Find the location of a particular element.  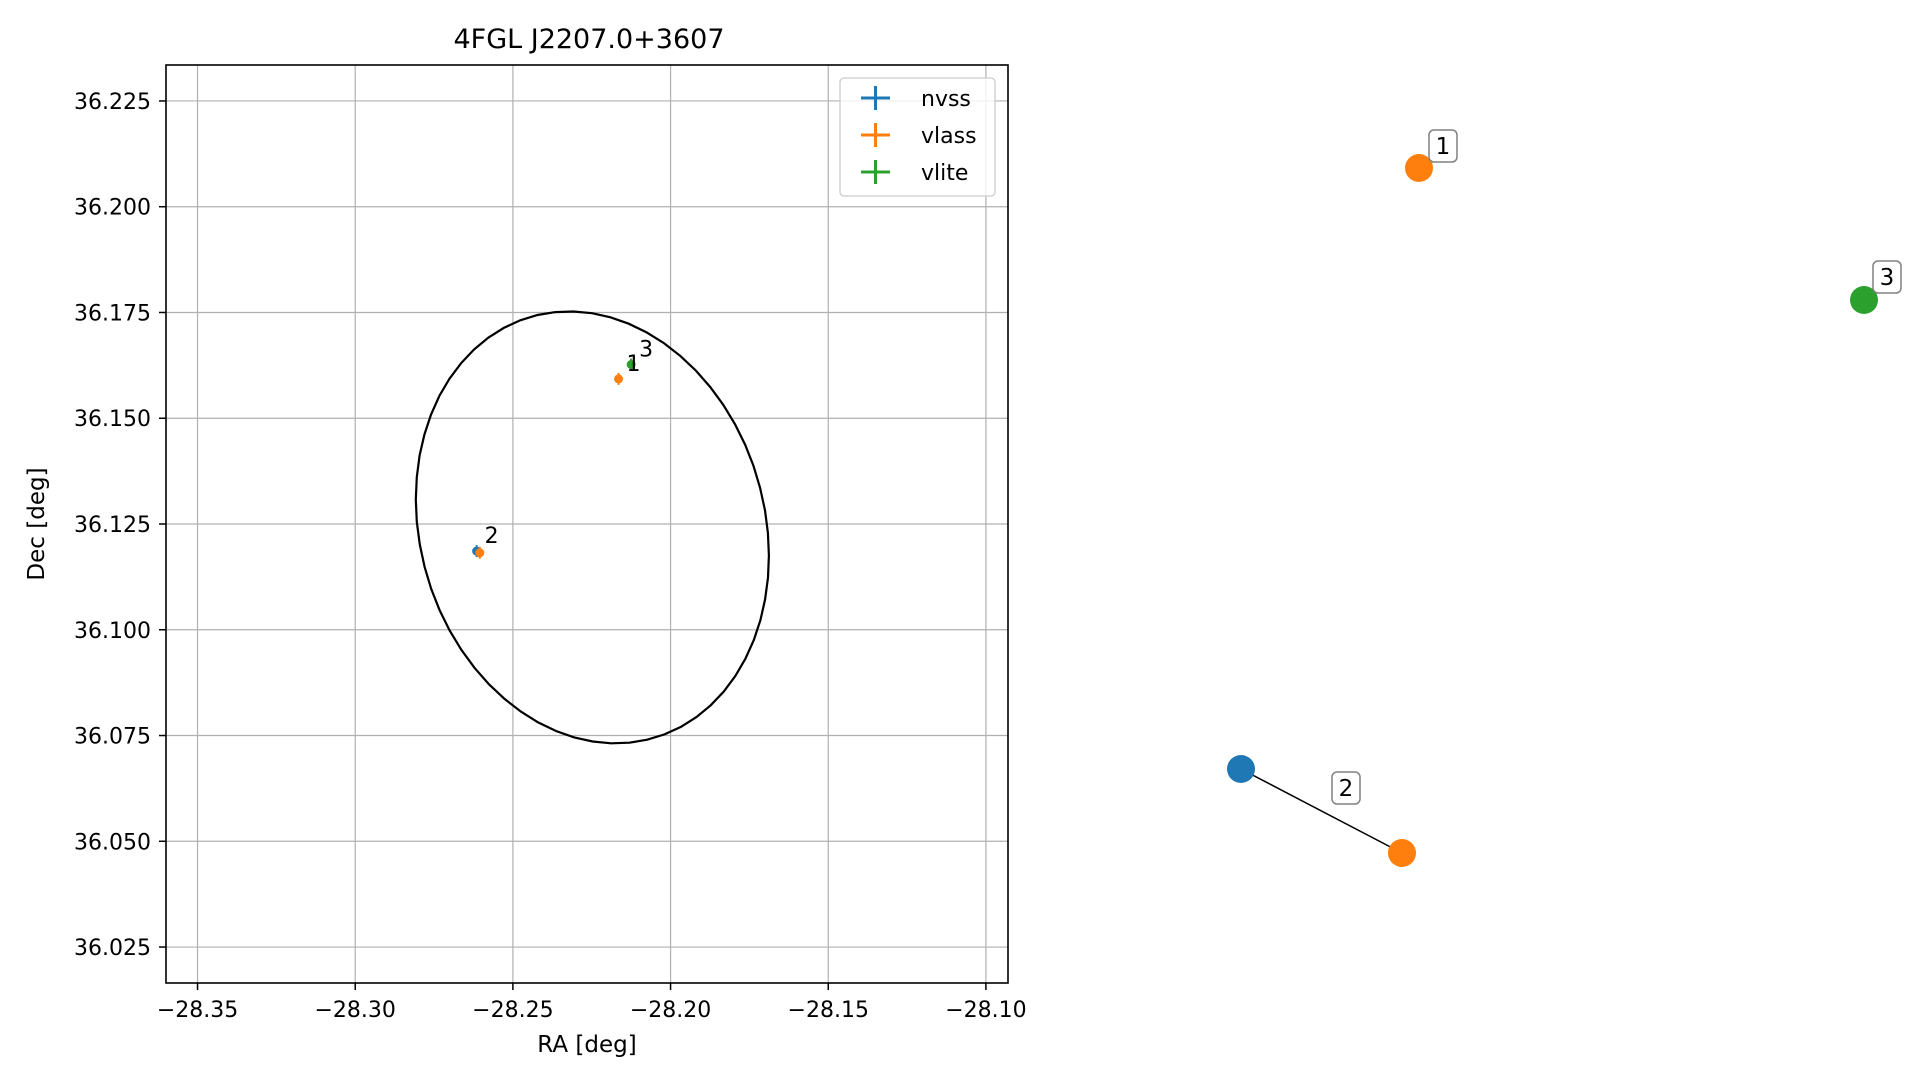

annotation-label: 1 is located at coordinates (634, 364).